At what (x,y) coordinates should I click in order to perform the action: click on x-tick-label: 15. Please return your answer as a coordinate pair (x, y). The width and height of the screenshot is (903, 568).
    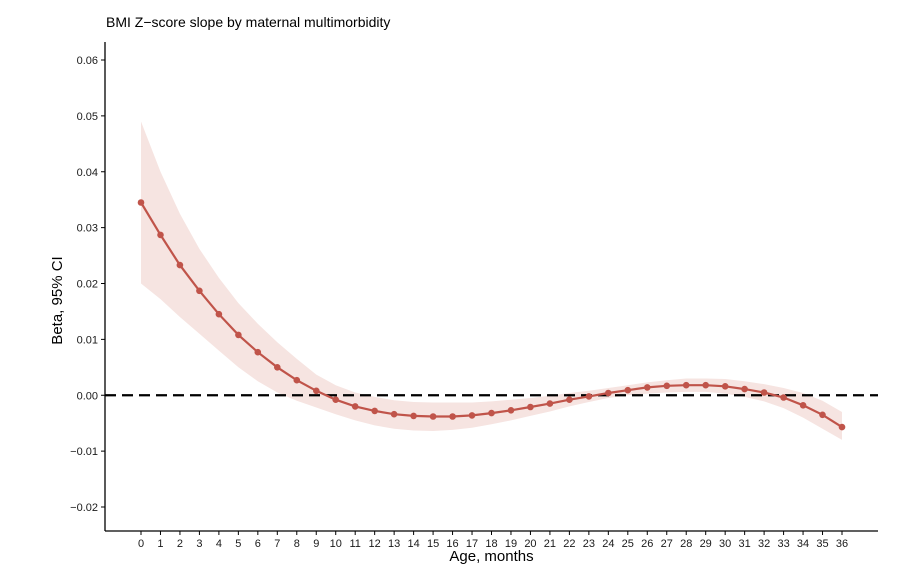
    Looking at the image, I should click on (433, 544).